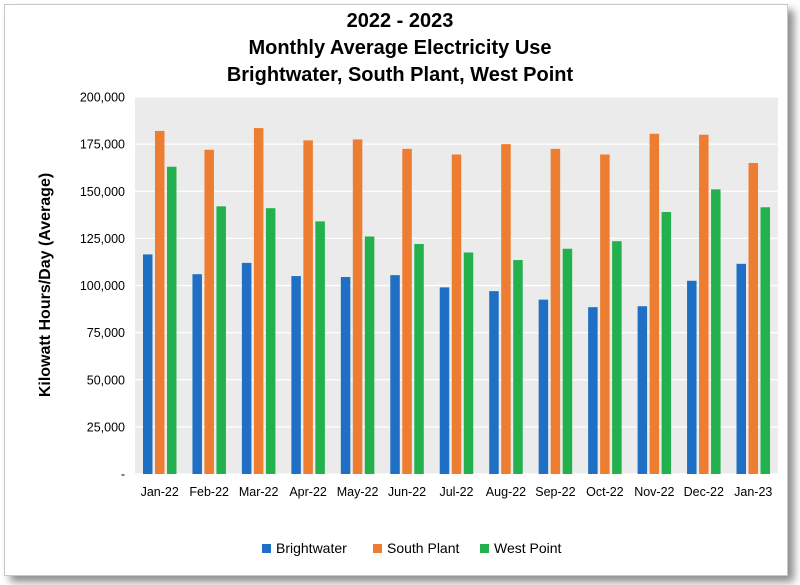 The width and height of the screenshot is (800, 585). Describe the element at coordinates (160, 492) in the screenshot. I see `x-tick-label: Jan-22` at that location.